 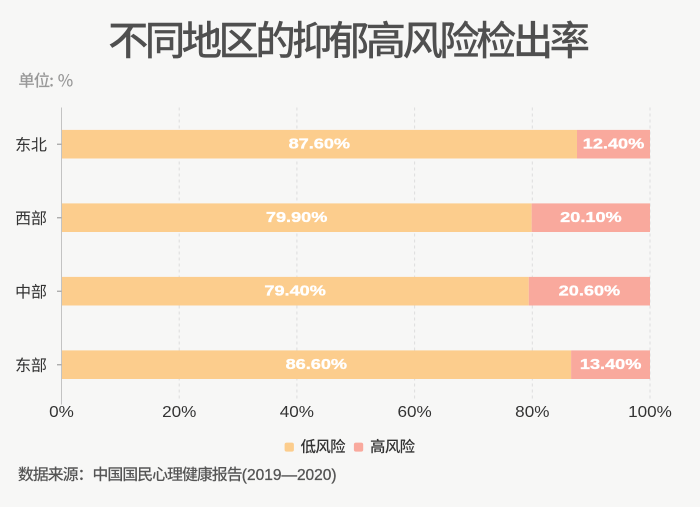 What do you see at coordinates (179, 412) in the screenshot?
I see `svg-text: 20%` at bounding box center [179, 412].